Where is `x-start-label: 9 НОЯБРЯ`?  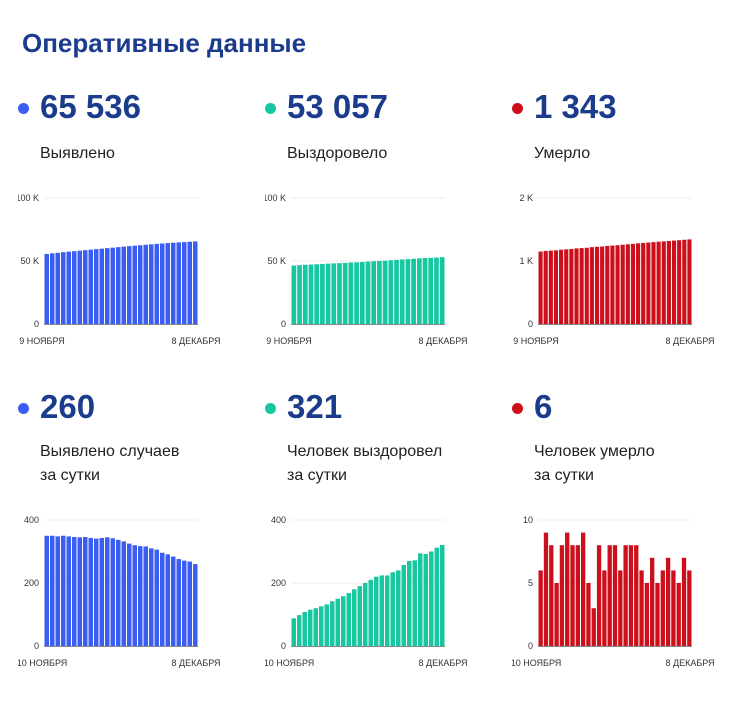
x-start-label: 9 НОЯБРЯ is located at coordinates (42, 341).